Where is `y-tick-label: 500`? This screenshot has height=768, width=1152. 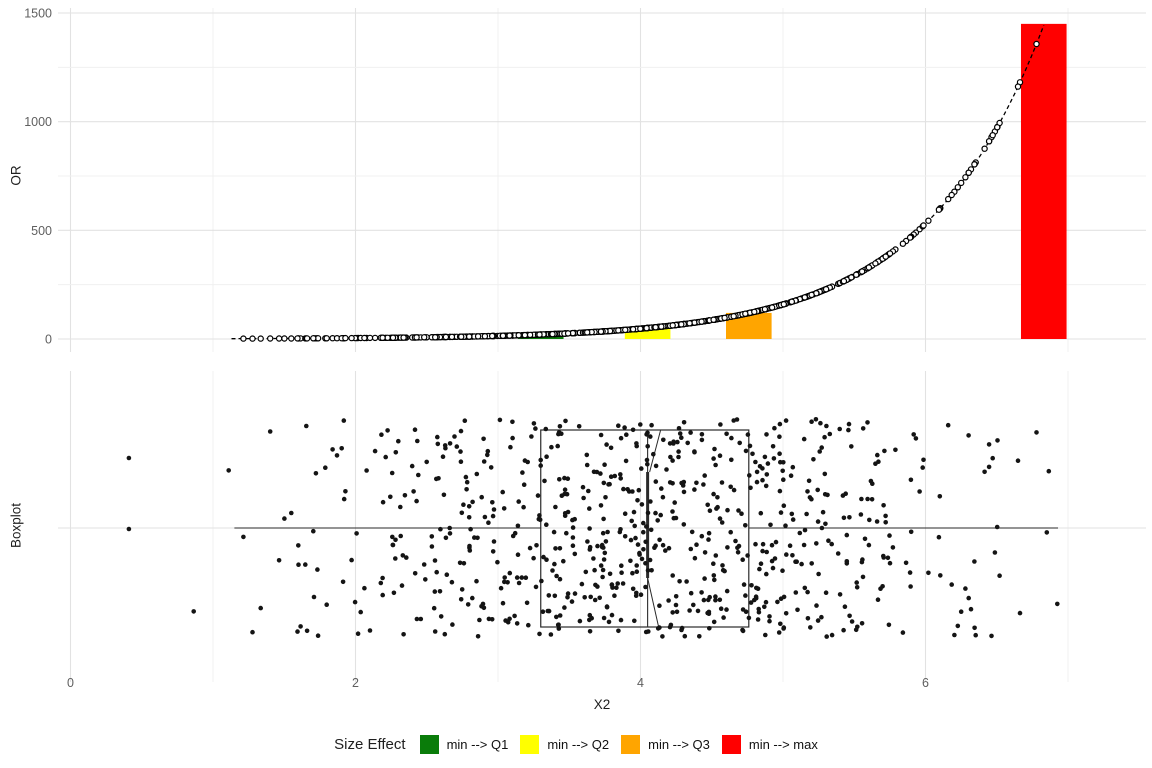
y-tick-label: 500 is located at coordinates (41, 231).